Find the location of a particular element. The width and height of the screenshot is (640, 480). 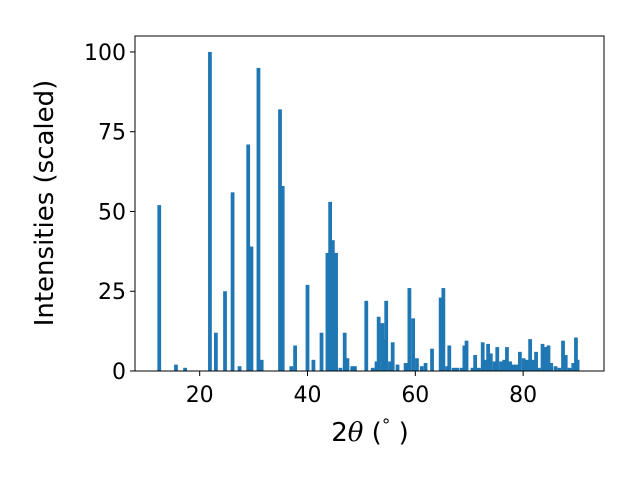

x-tick-label: 60 is located at coordinates (415, 395).